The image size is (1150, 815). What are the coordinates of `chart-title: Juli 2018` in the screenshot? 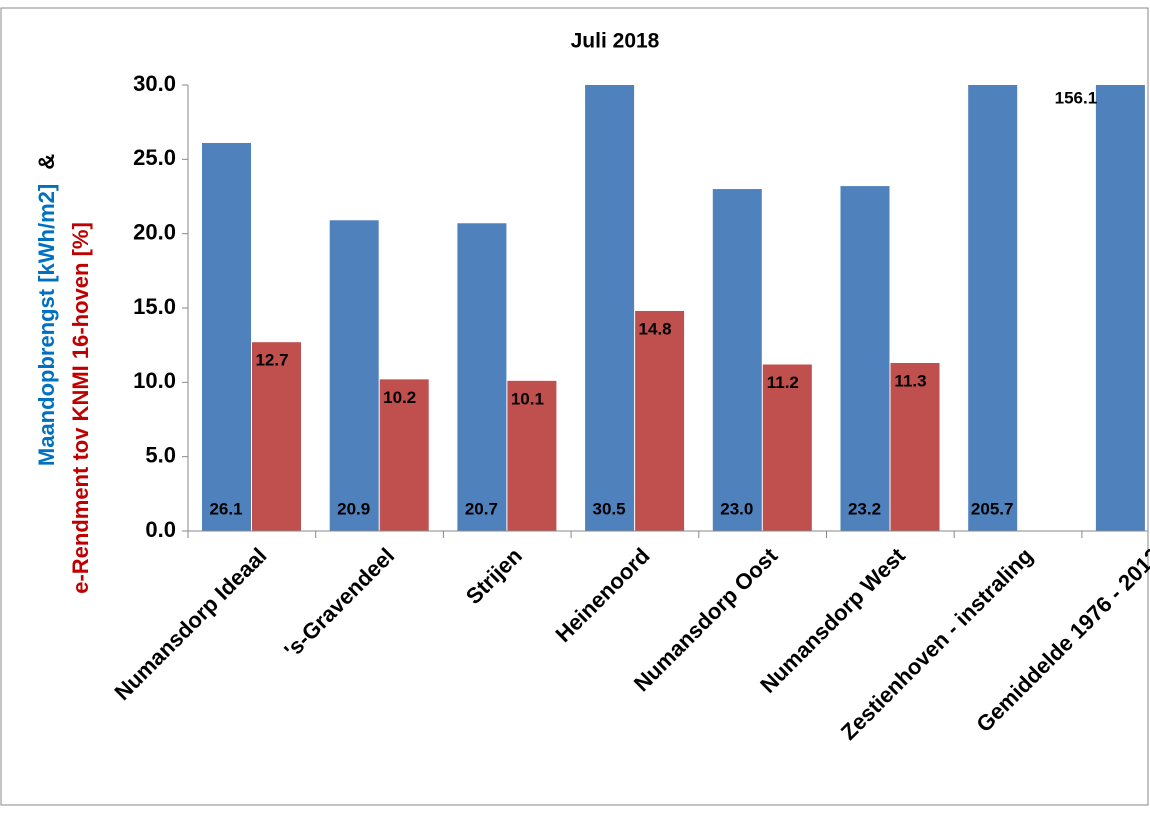 It's located at (615, 41).